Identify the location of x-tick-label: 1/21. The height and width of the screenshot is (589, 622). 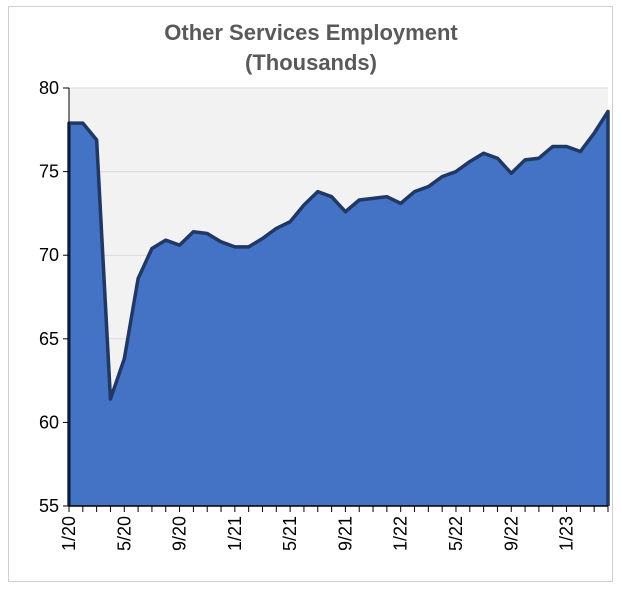
(235, 533).